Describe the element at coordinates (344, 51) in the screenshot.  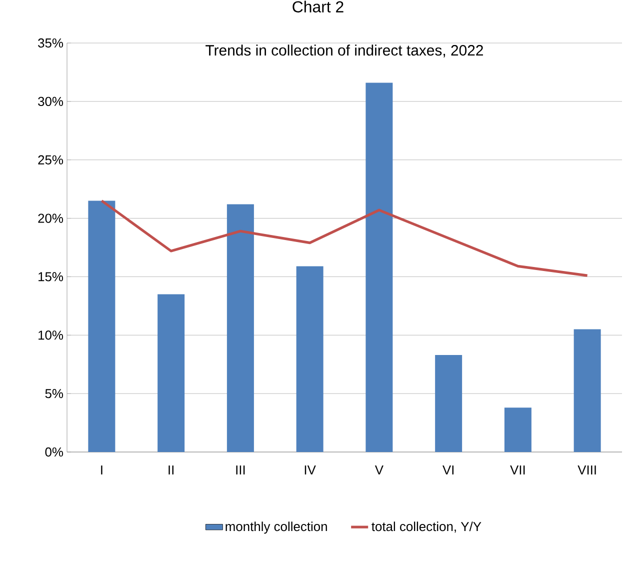
I see `chart-title: Trends in collection of indirect taxes, 2022` at that location.